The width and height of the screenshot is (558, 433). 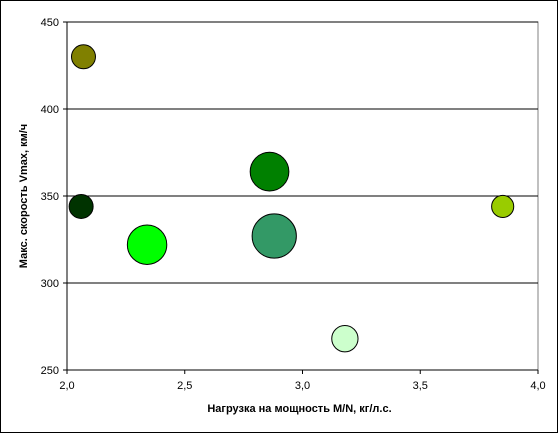 What do you see at coordinates (420, 386) in the screenshot?
I see `x-tick-label: 3,5` at bounding box center [420, 386].